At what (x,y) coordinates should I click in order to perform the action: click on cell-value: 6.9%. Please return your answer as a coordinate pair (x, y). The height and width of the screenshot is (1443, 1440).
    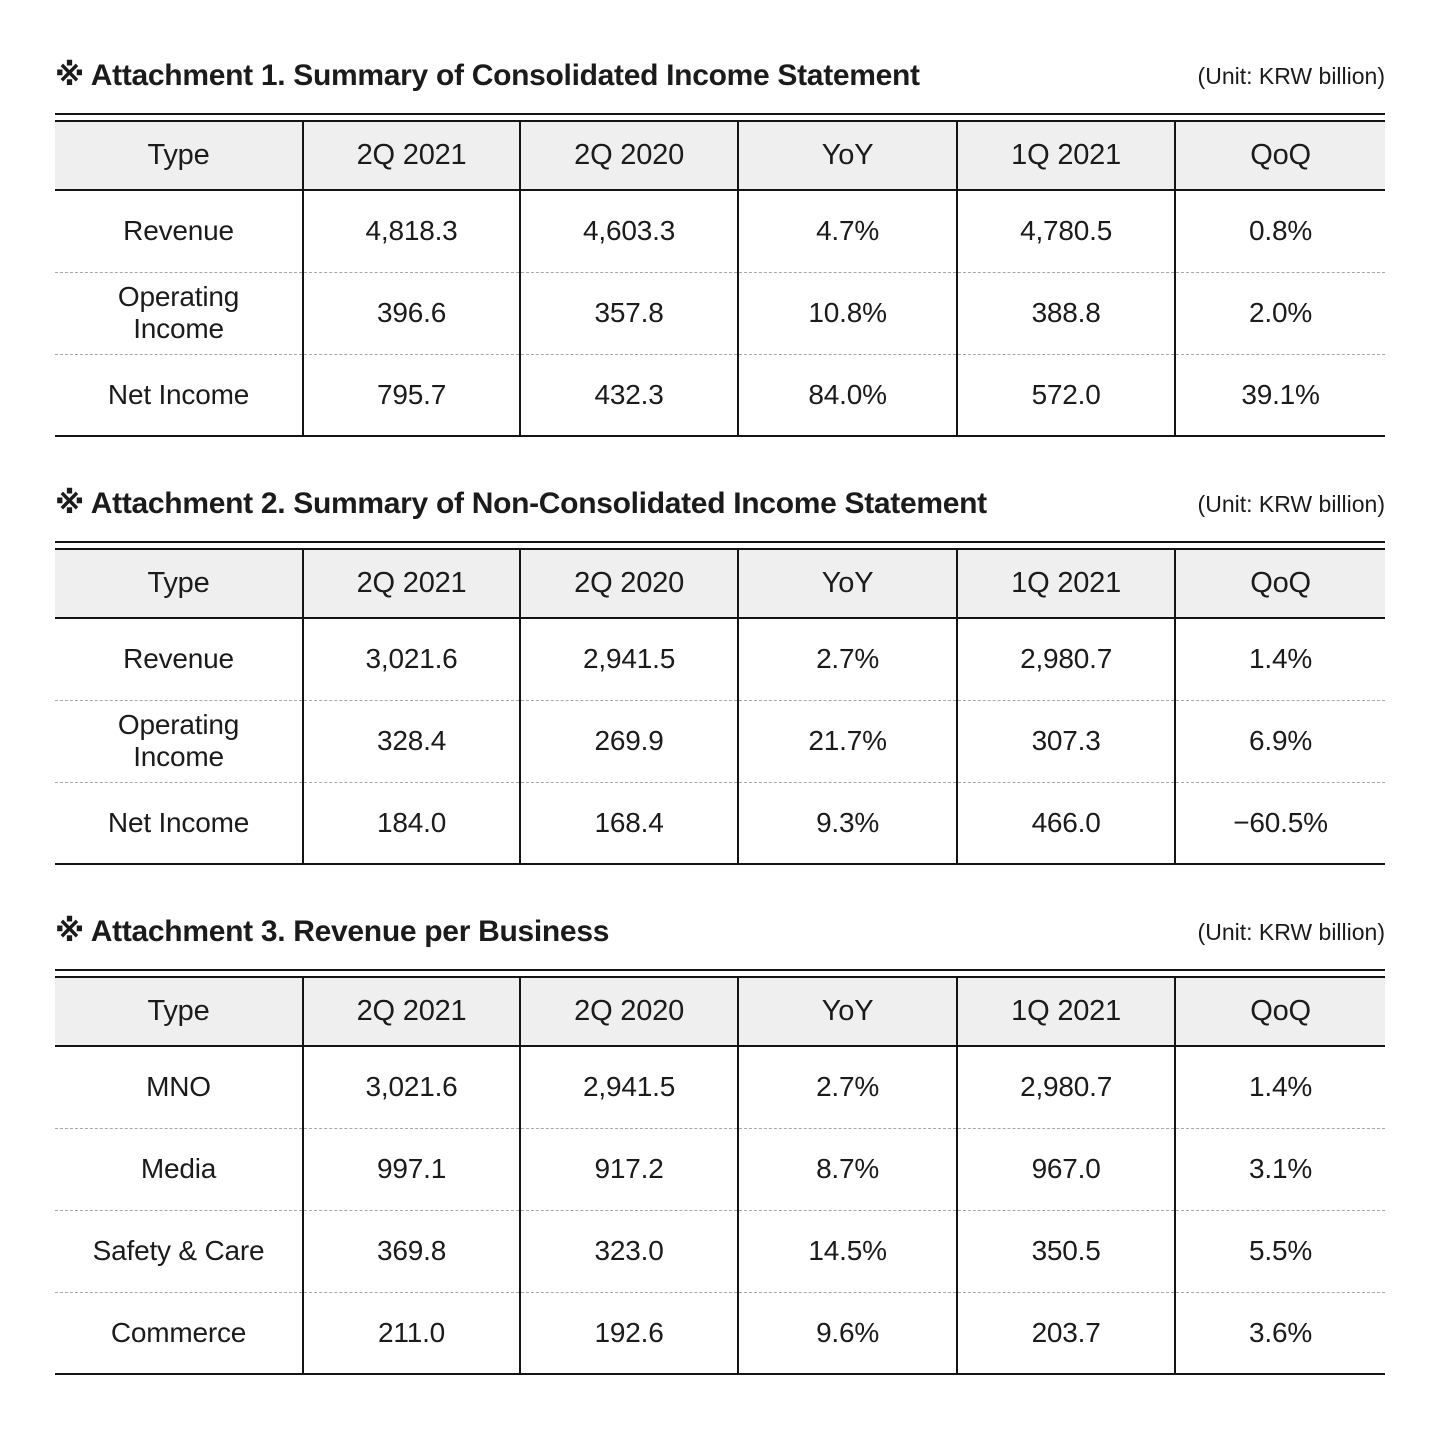
    Looking at the image, I should click on (1279, 740).